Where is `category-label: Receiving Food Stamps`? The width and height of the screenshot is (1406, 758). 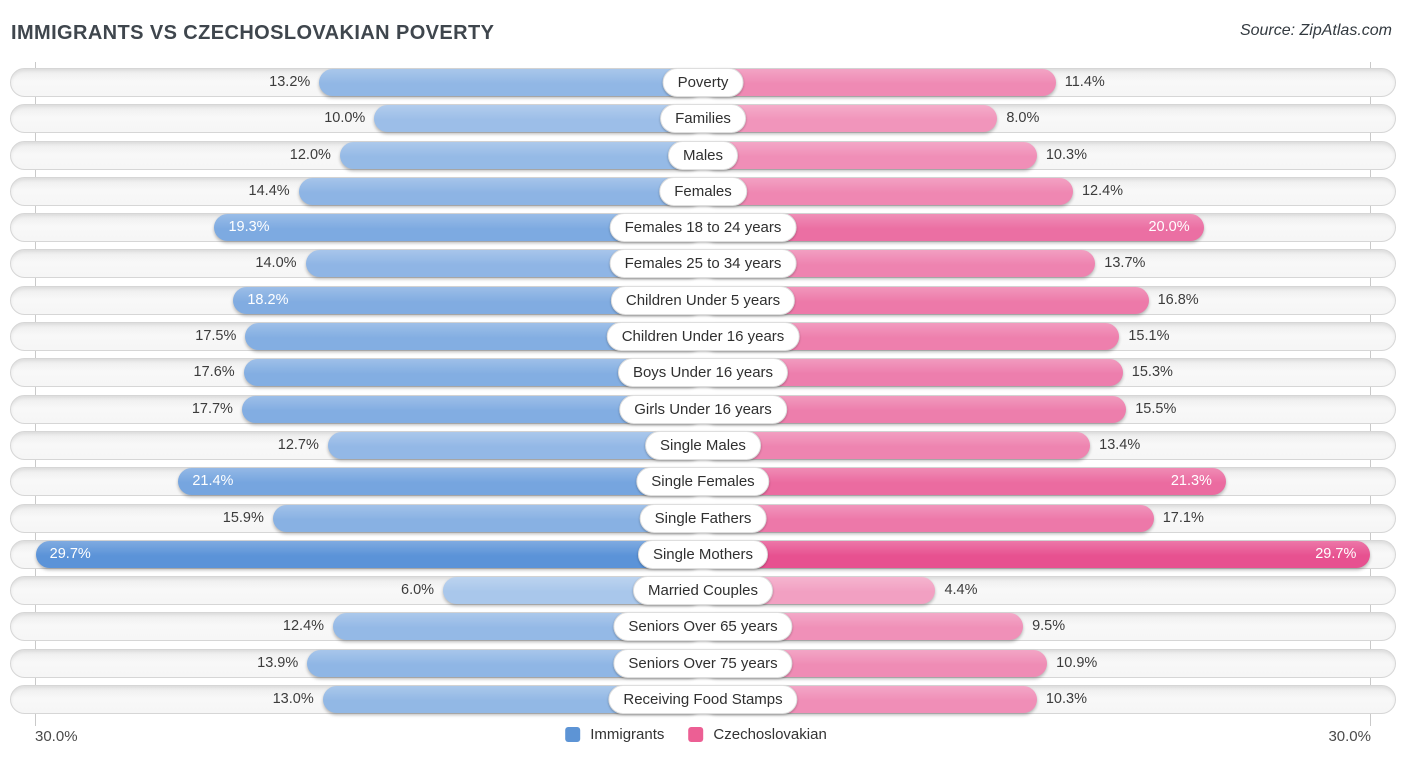 category-label: Receiving Food Stamps is located at coordinates (703, 700).